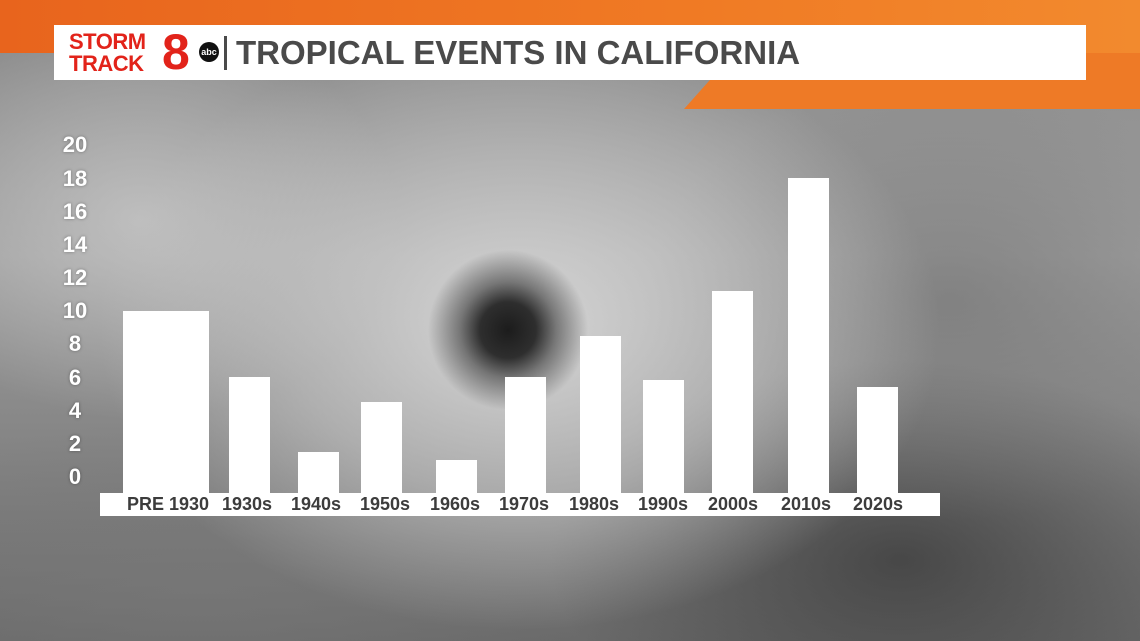 The width and height of the screenshot is (1140, 641). Describe the element at coordinates (600, 414) in the screenshot. I see `bar-1980s` at that location.